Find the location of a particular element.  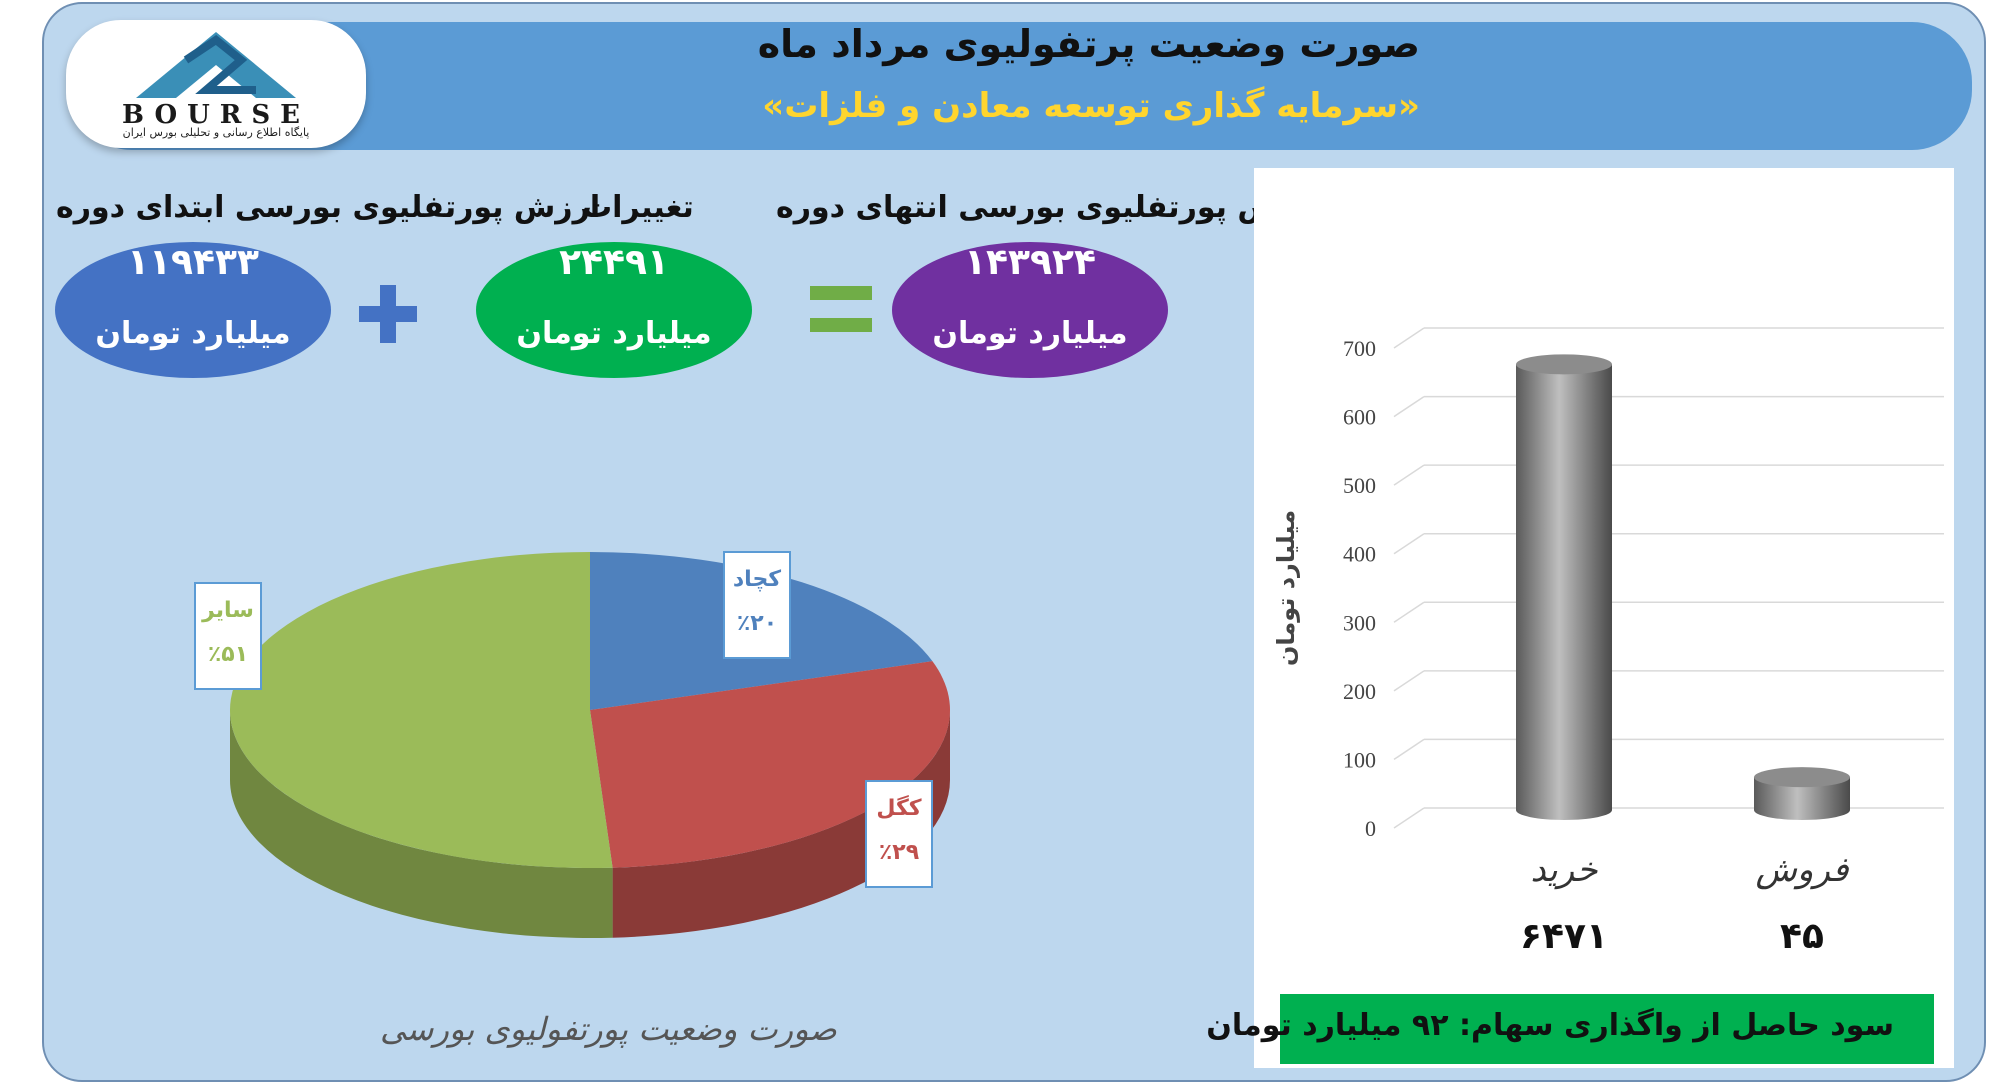

start-value: ۱۱۹۴۳۳ is located at coordinates (193, 262).